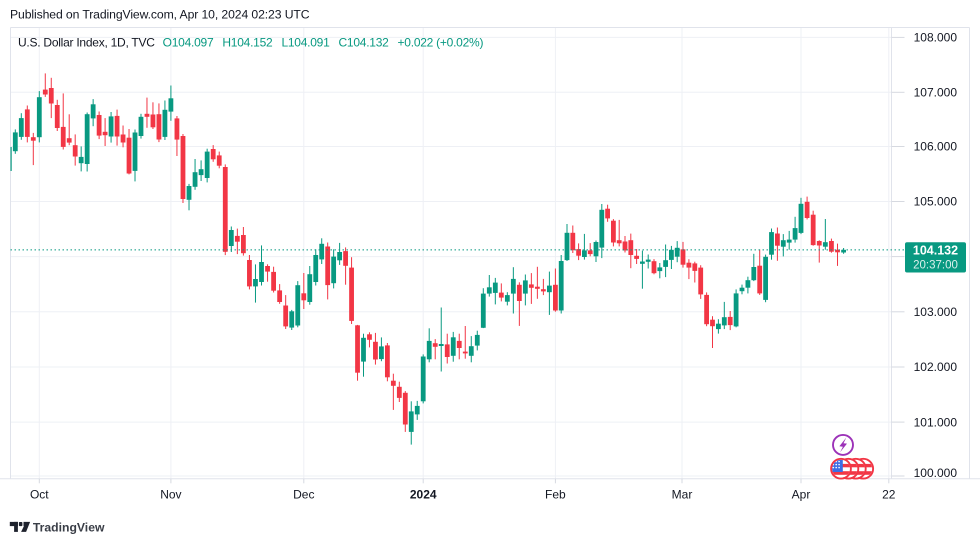  What do you see at coordinates (889, 495) in the screenshot?
I see `svg-text: 22` at bounding box center [889, 495].